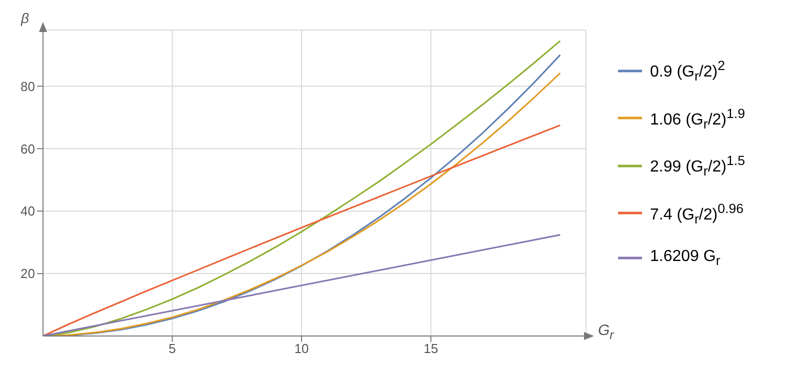 The image size is (787, 377). Describe the element at coordinates (25, 18) in the screenshot. I see `y-axis-title: β` at that location.